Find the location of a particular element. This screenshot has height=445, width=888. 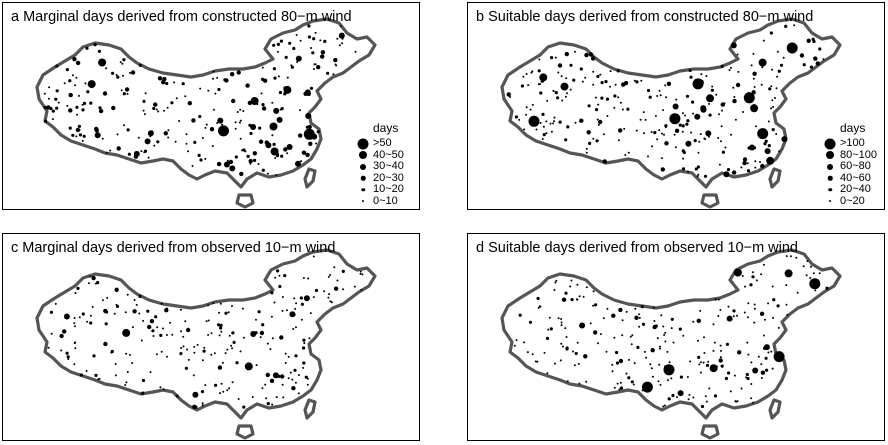

legend-label: 40~50 is located at coordinates (388, 154).